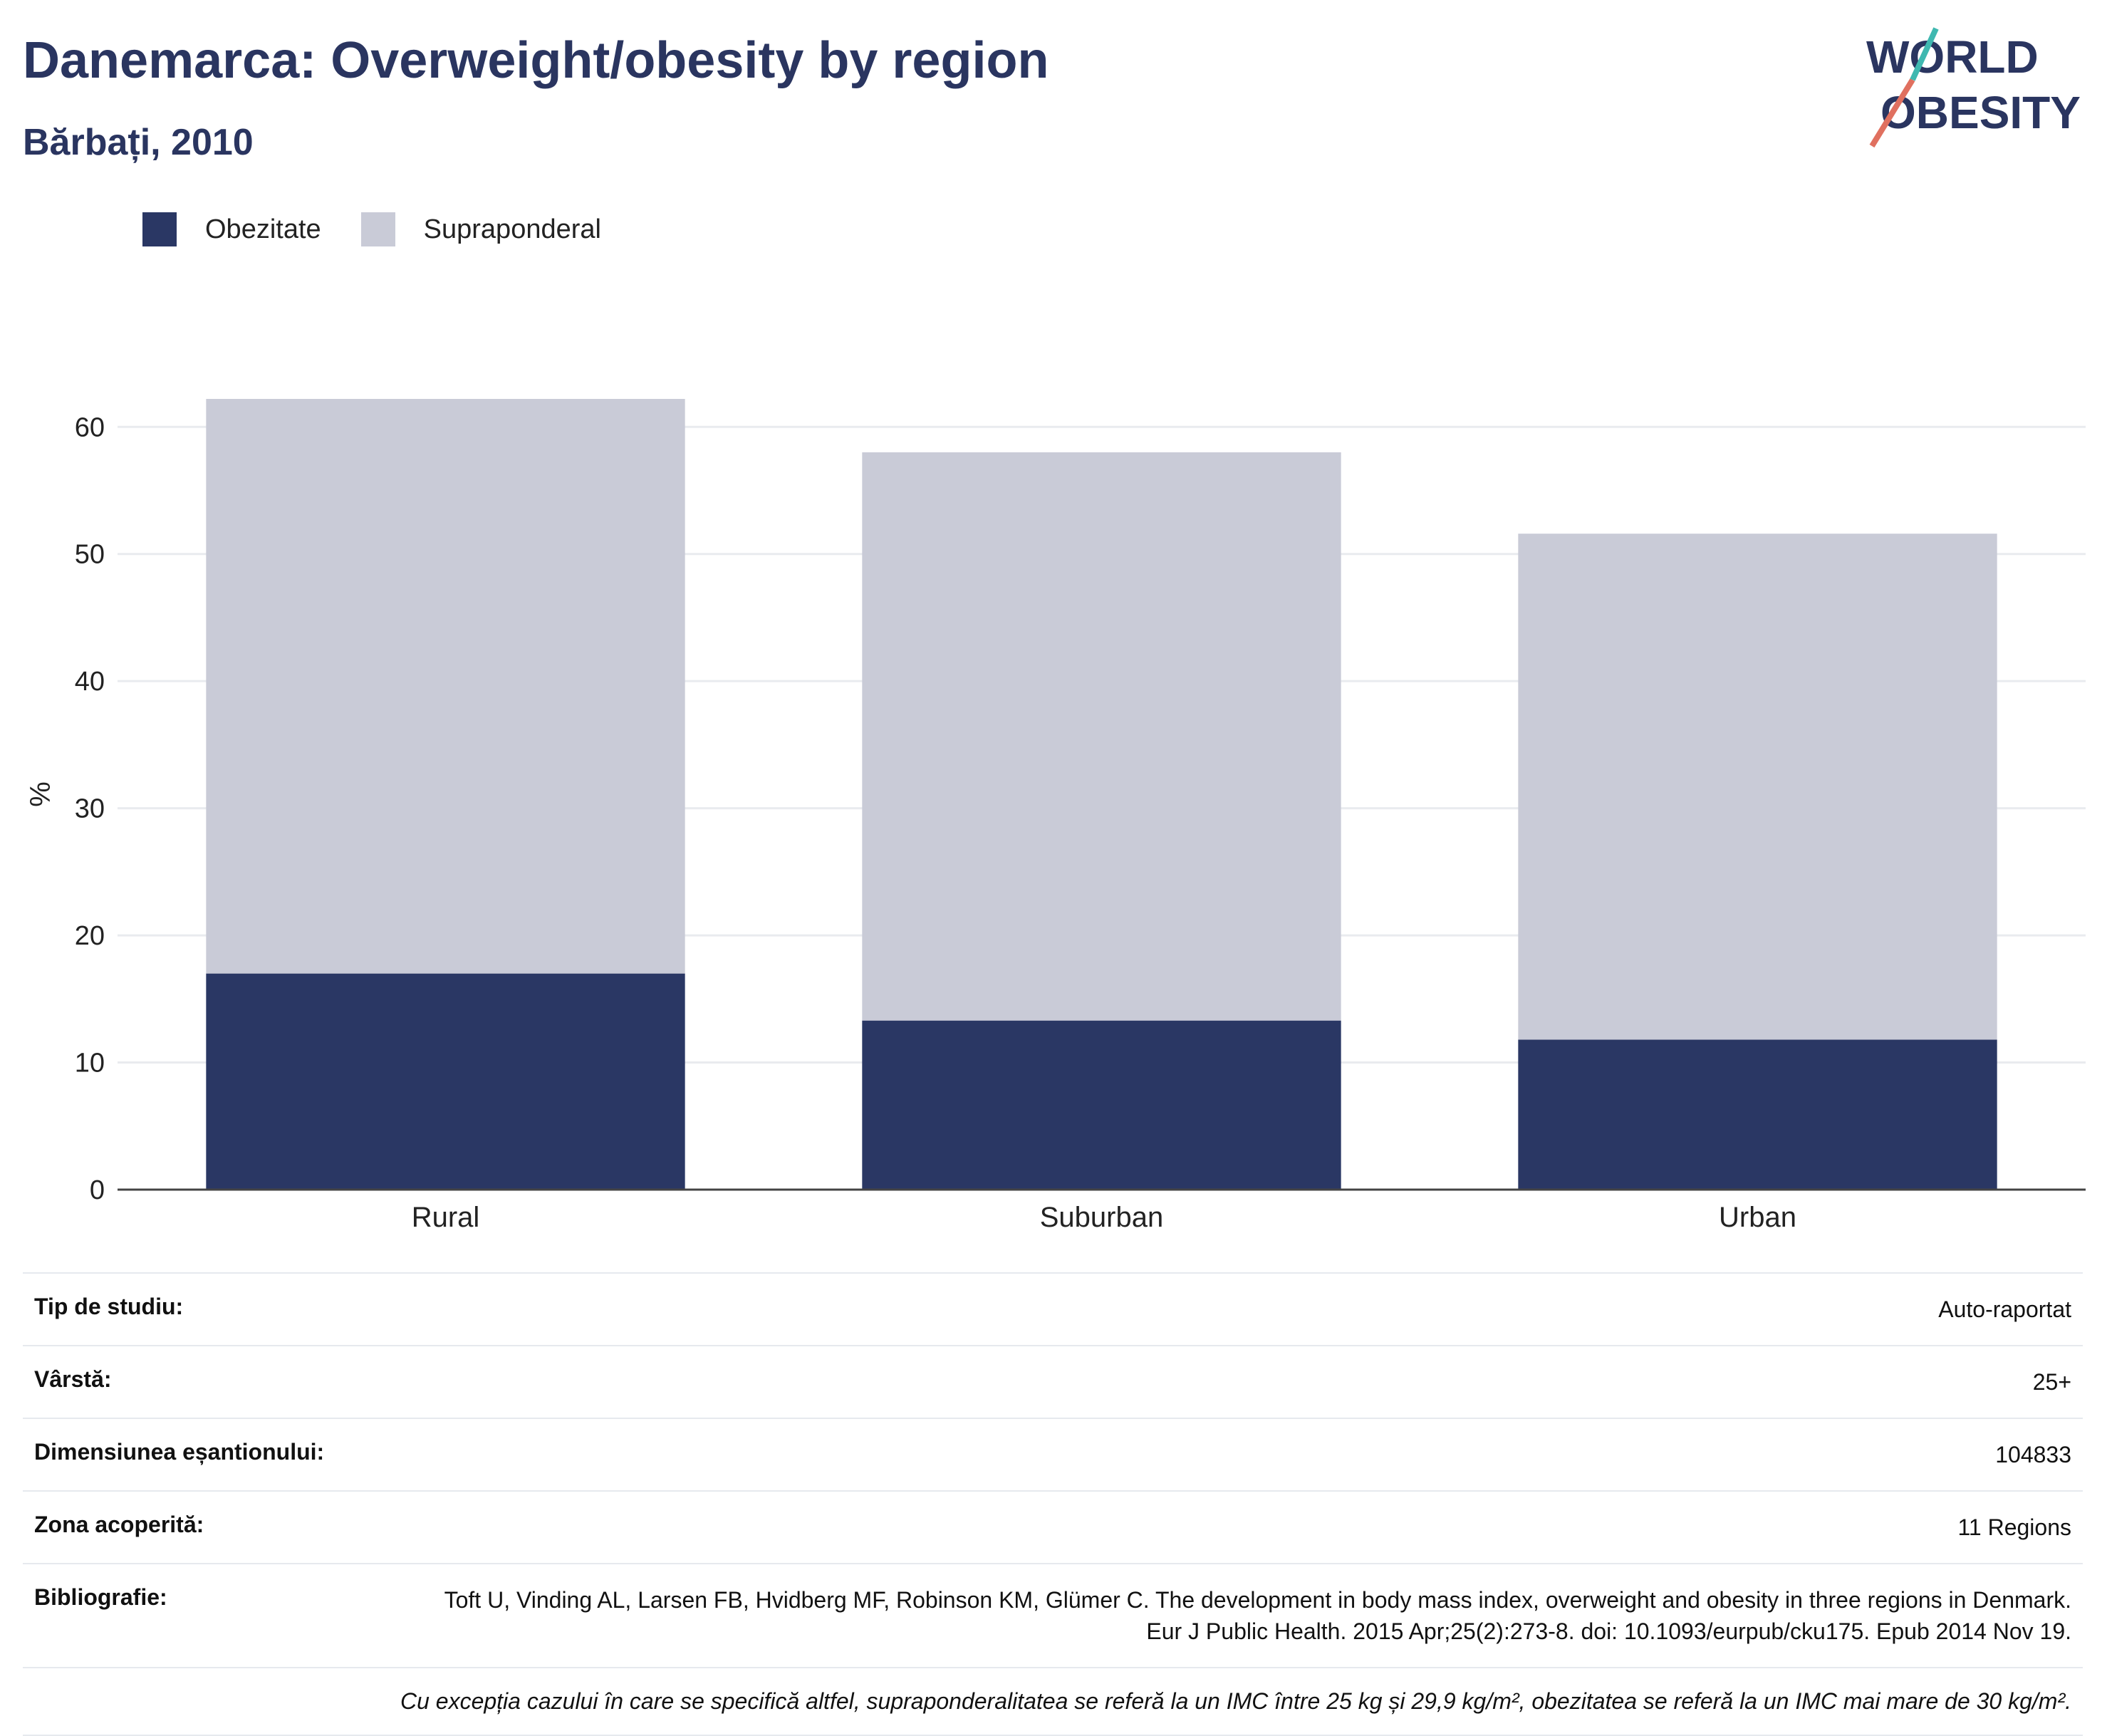  I want to click on info-value-area: 11 Regions, so click(2014, 1527).